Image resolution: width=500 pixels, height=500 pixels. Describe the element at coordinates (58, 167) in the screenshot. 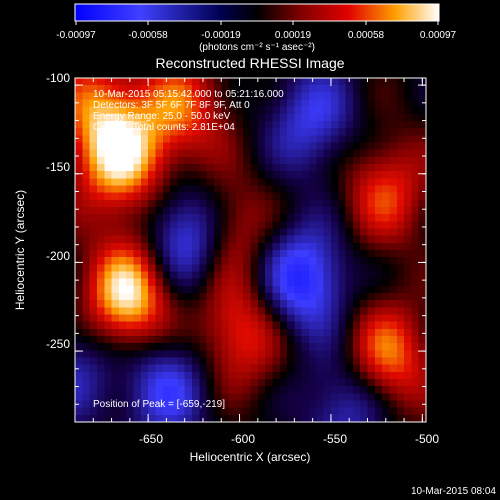

I see `y-tick-label-1: -150` at that location.